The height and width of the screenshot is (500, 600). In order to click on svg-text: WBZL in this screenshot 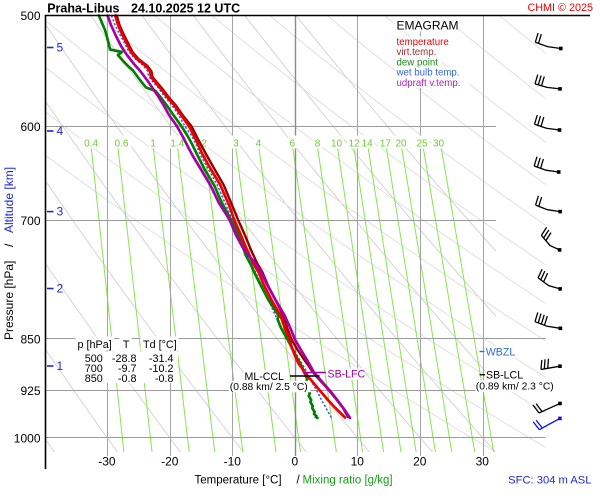, I will do `click(501, 352)`.